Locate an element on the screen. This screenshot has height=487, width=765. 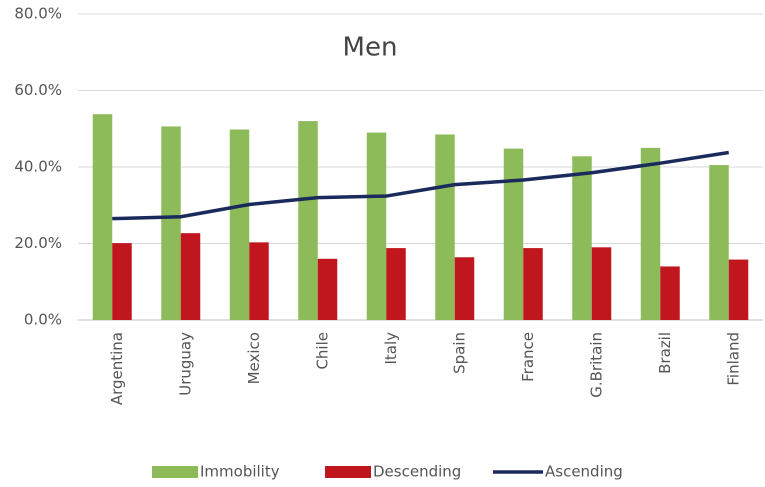
line is located at coordinates (421, 185).